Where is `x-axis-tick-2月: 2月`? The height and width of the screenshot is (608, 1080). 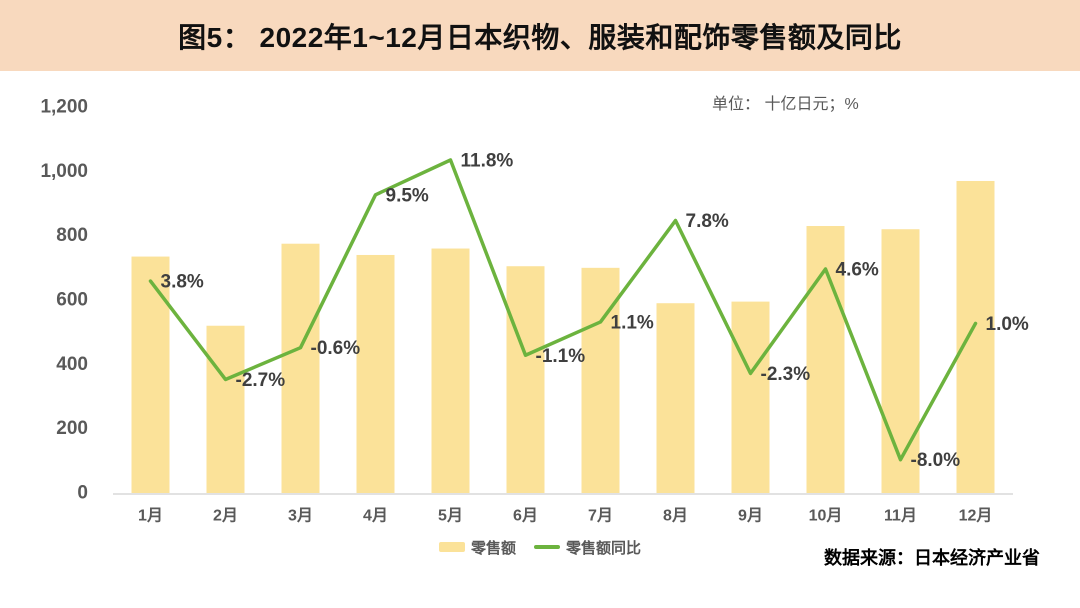 x-axis-tick-2月: 2月 is located at coordinates (225, 516).